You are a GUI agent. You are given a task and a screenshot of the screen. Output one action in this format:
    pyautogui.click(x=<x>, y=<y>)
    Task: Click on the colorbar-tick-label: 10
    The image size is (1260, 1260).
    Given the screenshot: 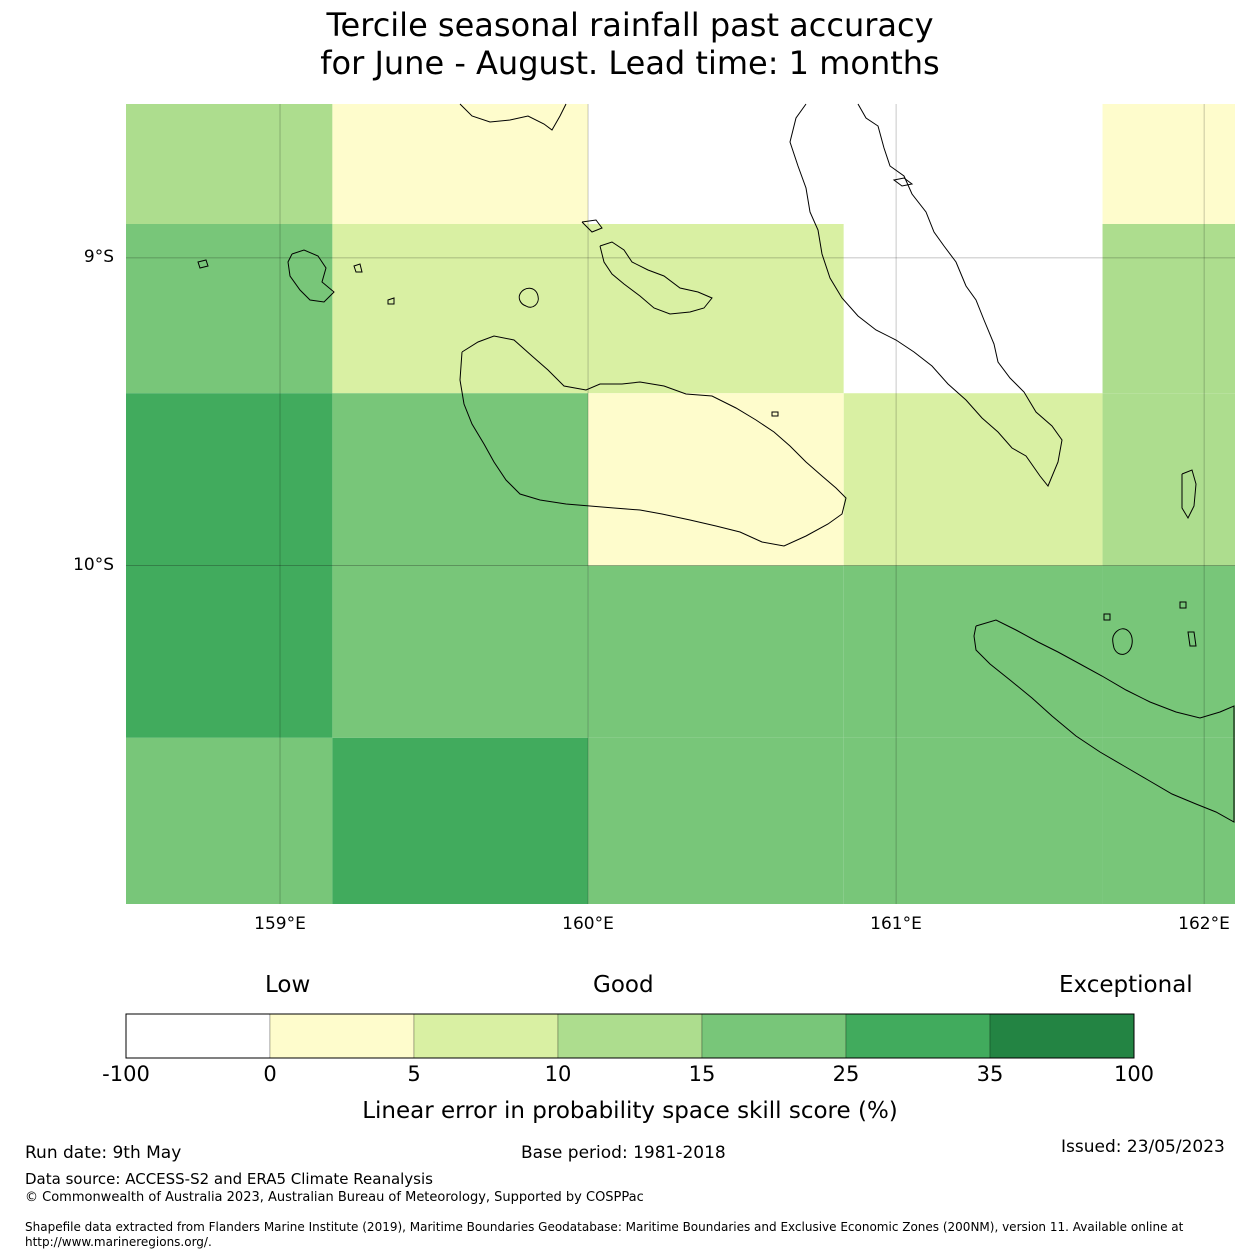 What is the action you would take?
    pyautogui.click(x=558, y=1074)
    